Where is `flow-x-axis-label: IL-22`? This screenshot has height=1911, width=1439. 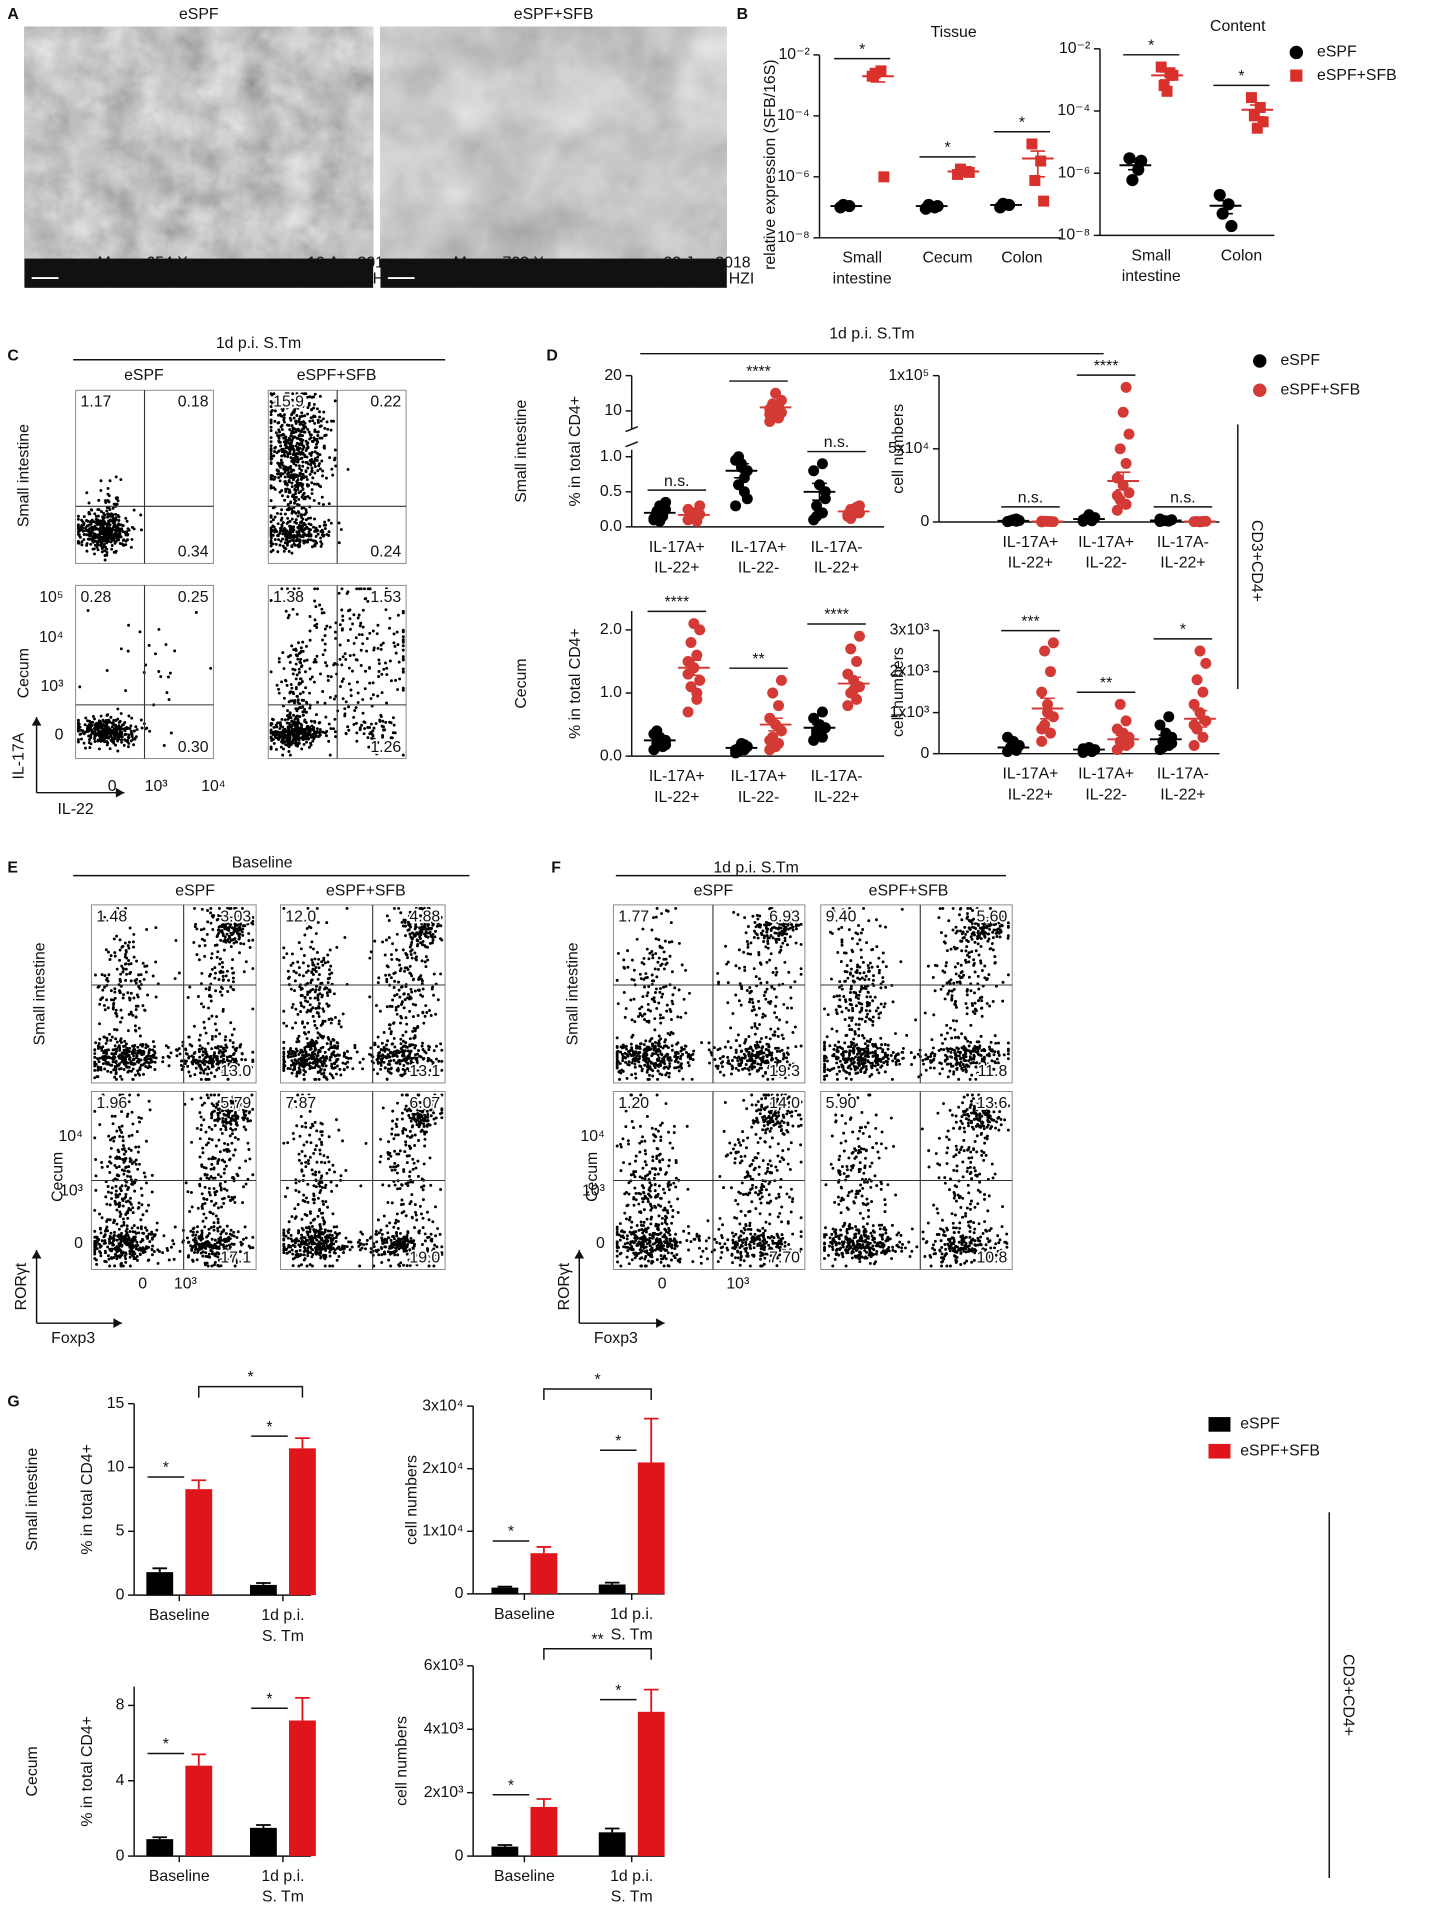
flow-x-axis-label: IL-22 is located at coordinates (76, 809).